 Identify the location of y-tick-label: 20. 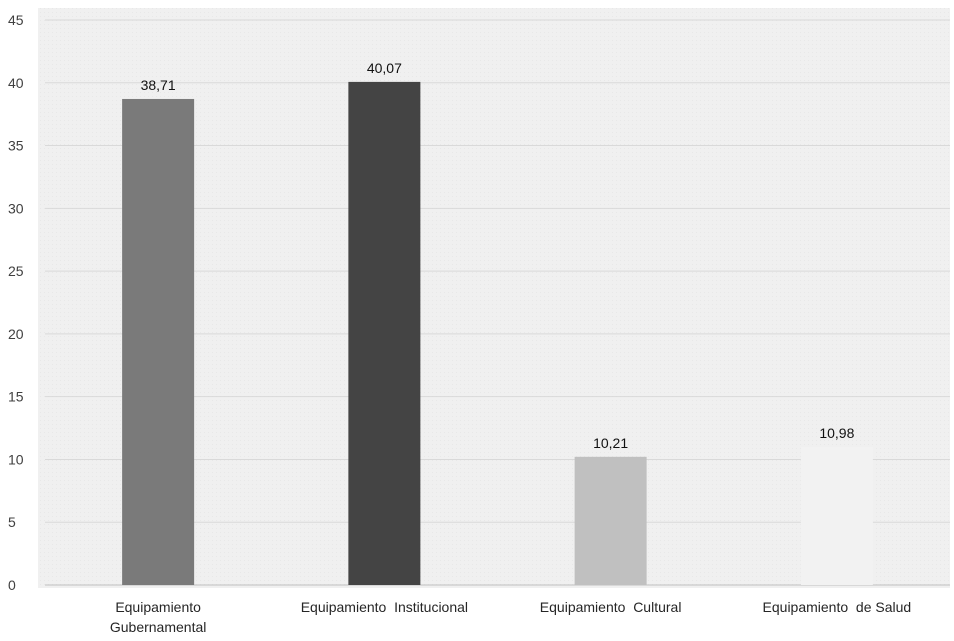
(16, 334).